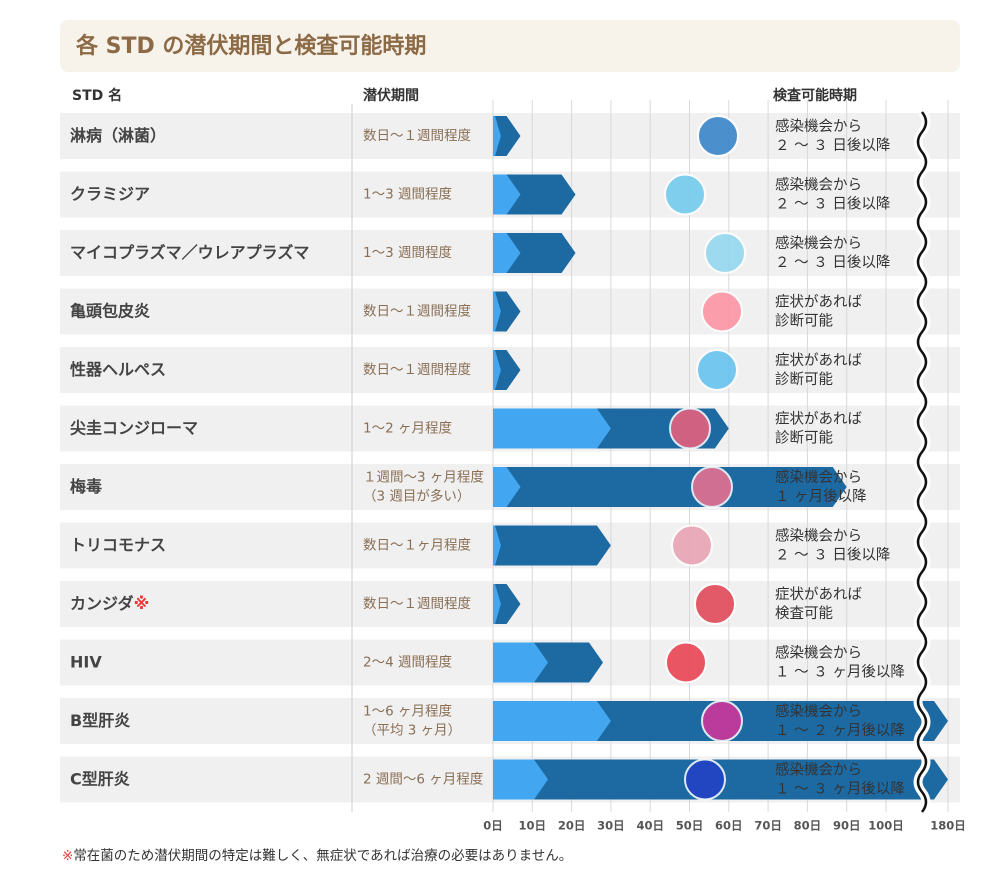 The width and height of the screenshot is (1000, 880). I want to click on category-name: 淋病（淋菌）, so click(118, 135).